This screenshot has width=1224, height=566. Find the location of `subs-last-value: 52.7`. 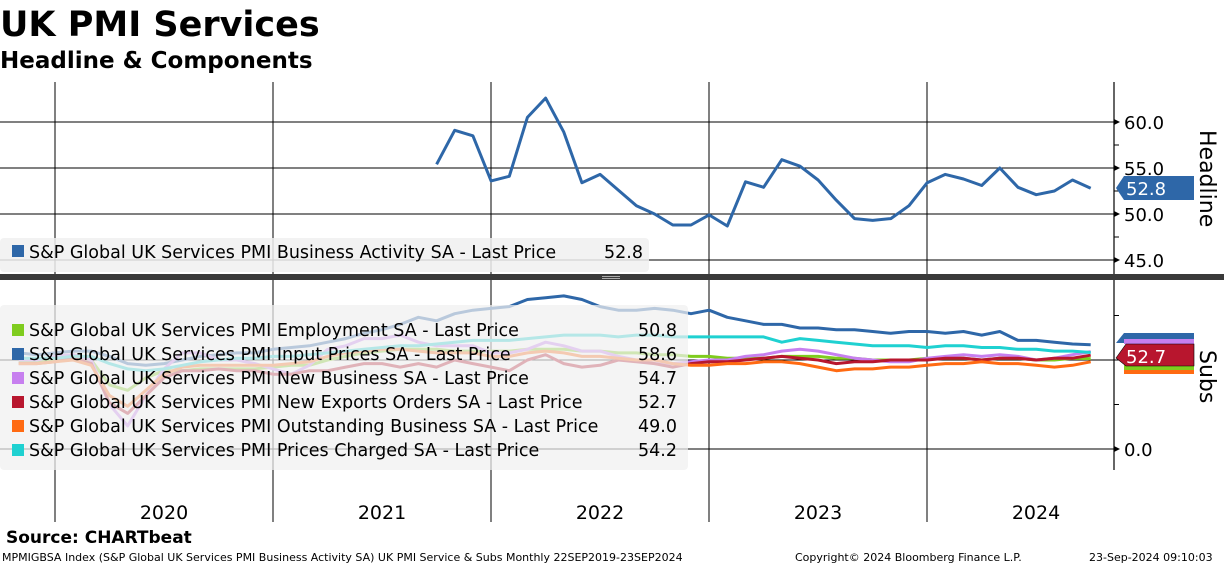

subs-last-value: 52.7 is located at coordinates (1146, 357).